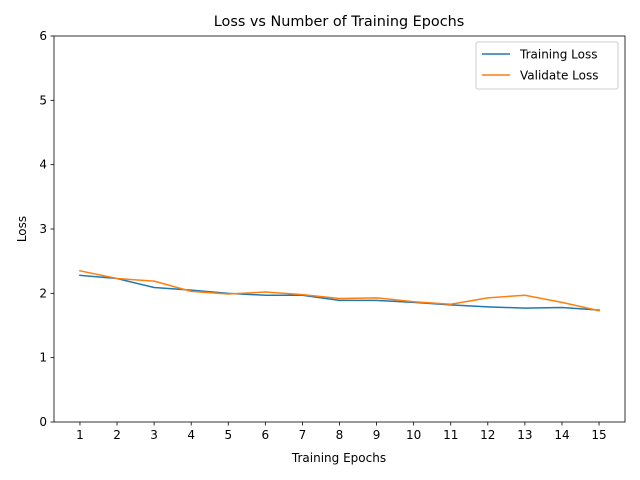 The width and height of the screenshot is (640, 480). I want to click on x-tick-label: 15, so click(598, 435).